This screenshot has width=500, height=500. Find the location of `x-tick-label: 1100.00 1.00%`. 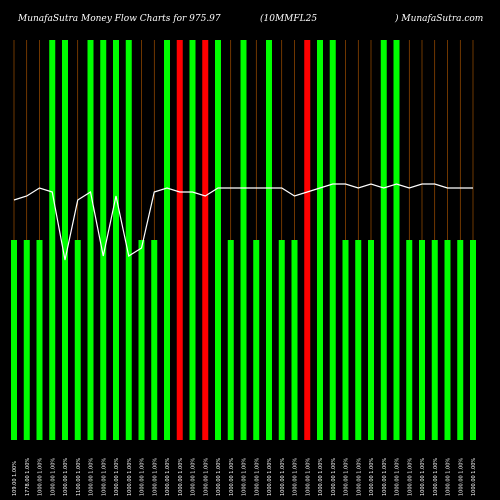

x-tick-label: 1100.00 1.00% is located at coordinates (79, 477).